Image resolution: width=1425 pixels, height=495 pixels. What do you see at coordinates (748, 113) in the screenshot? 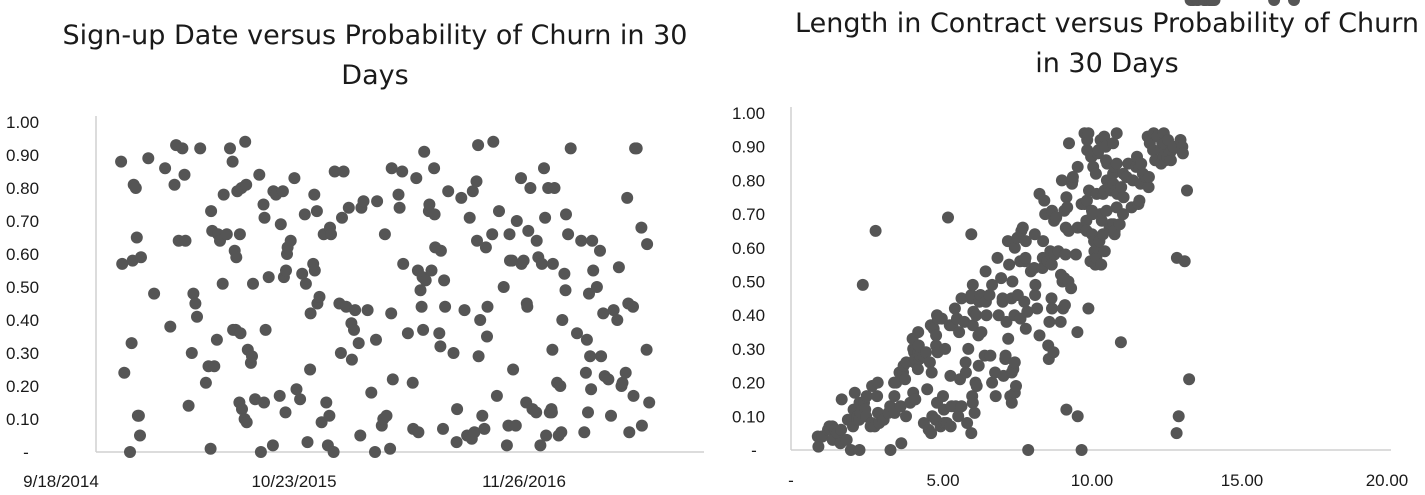
I see `y-tick-label: 1.00` at bounding box center [748, 113].